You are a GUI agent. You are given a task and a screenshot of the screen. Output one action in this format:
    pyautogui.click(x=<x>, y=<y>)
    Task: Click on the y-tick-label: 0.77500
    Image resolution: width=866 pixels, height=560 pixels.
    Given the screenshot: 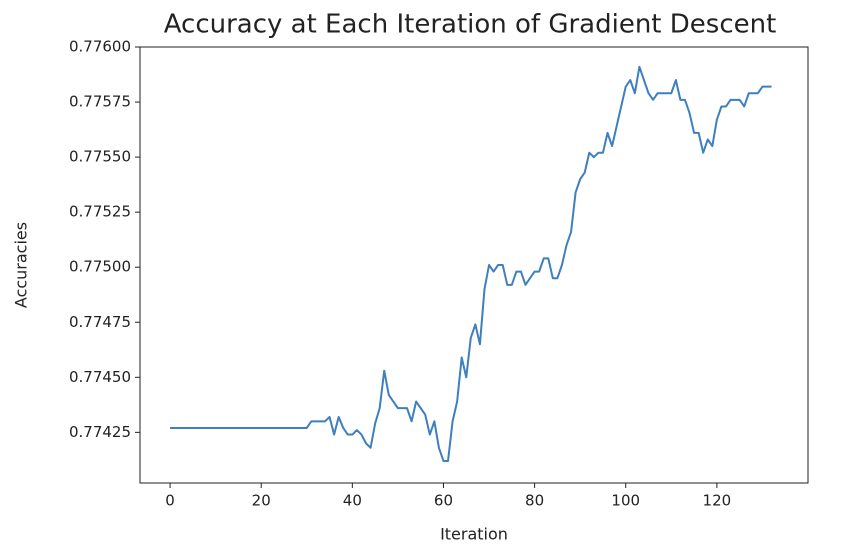 What is the action you would take?
    pyautogui.click(x=100, y=267)
    